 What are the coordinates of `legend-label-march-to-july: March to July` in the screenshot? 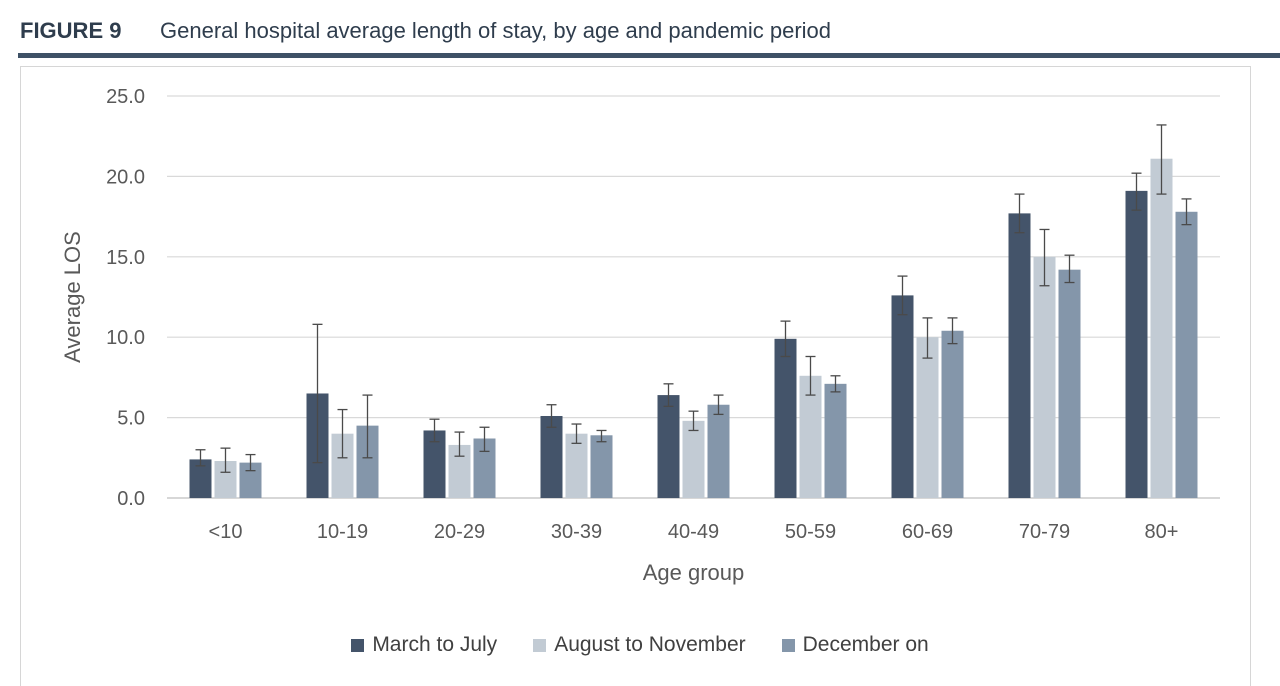 It's located at (435, 644).